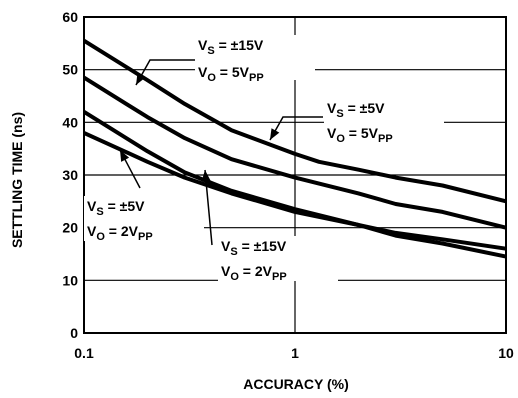  I want to click on pointer-3-head, so click(125, 156).